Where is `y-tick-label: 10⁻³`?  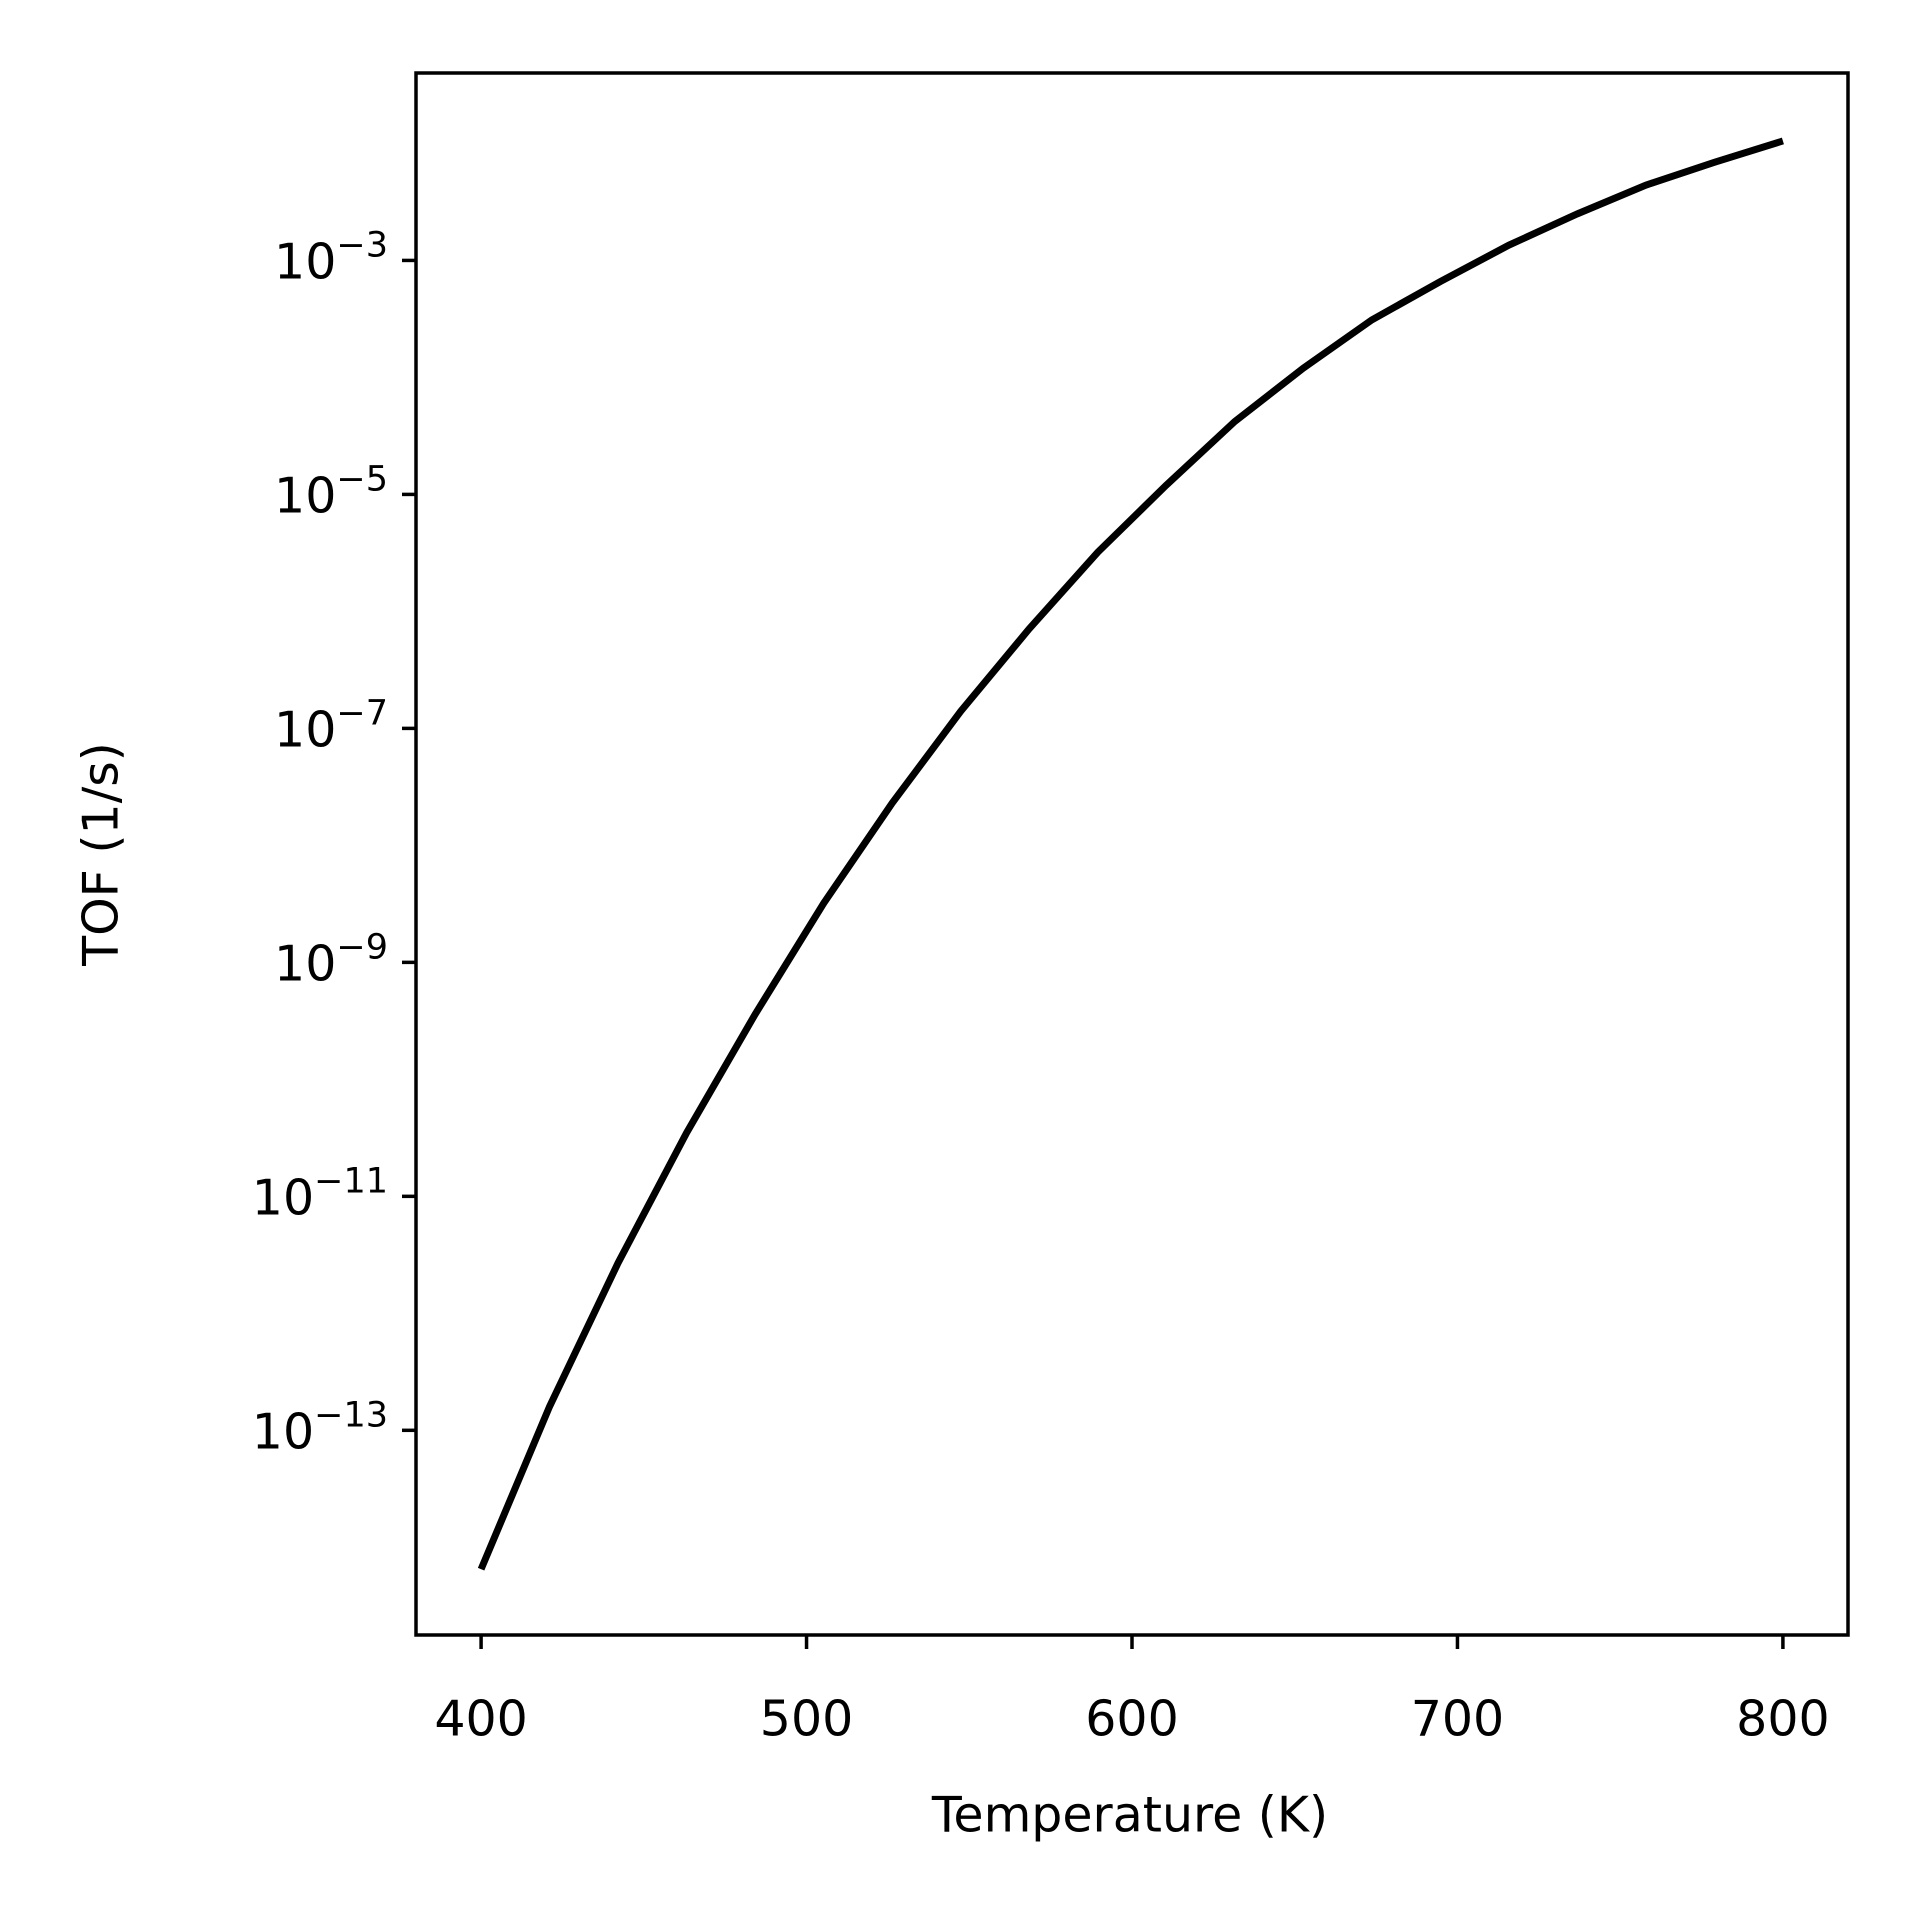
y-tick-label: 10⁻³ is located at coordinates (331, 257).